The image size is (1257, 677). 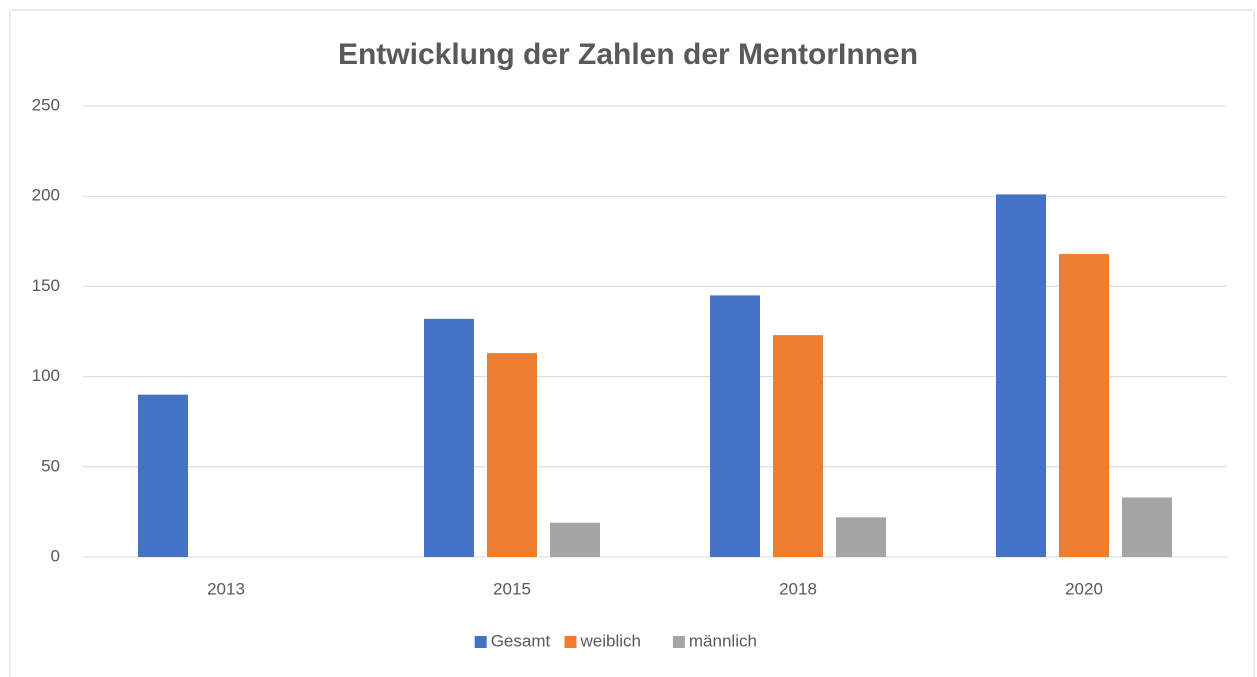 What do you see at coordinates (628, 54) in the screenshot?
I see `chart-title: Entwicklung der Zahlen der MentorInnen` at bounding box center [628, 54].